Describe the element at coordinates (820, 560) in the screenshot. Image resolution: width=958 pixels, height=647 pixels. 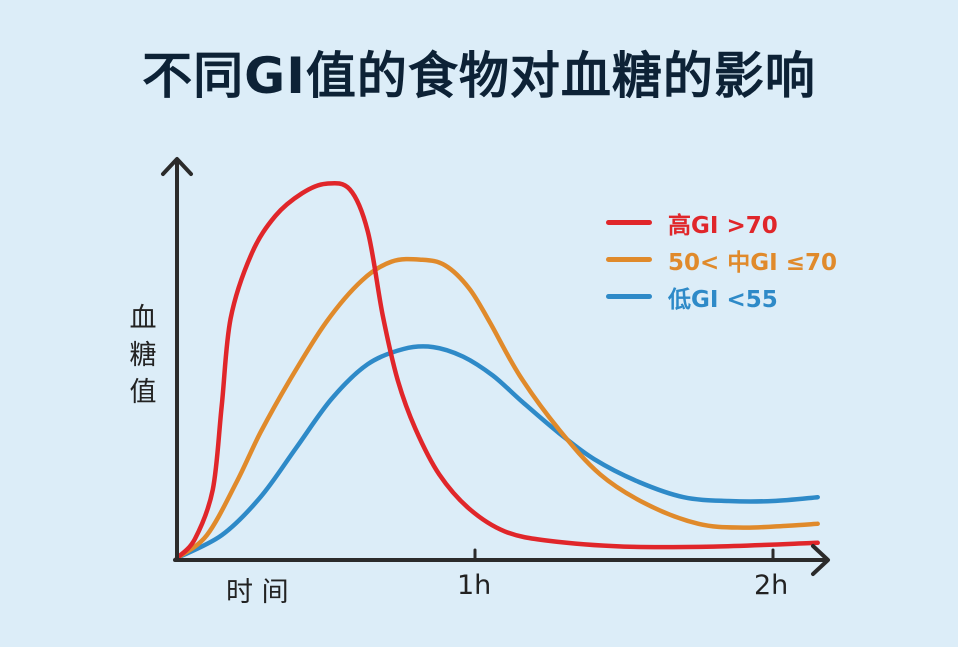
I see `x-axis-arrow` at that location.